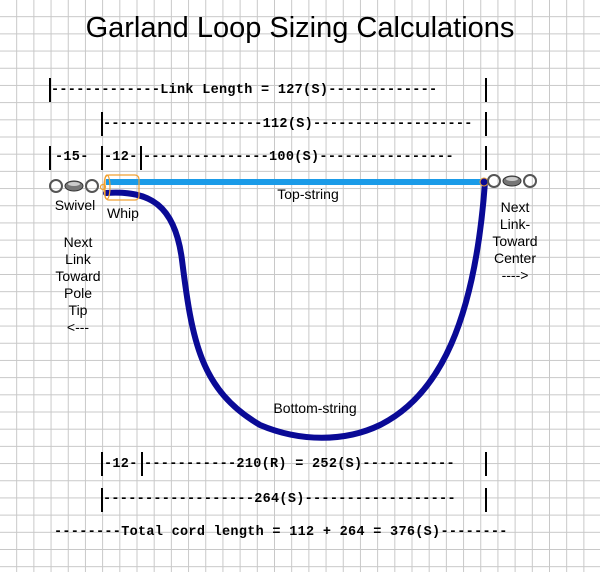 Image resolution: width=600 pixels, height=572 pixels. I want to click on left-note: Next Link Toward Pole Tip <---, so click(78, 285).